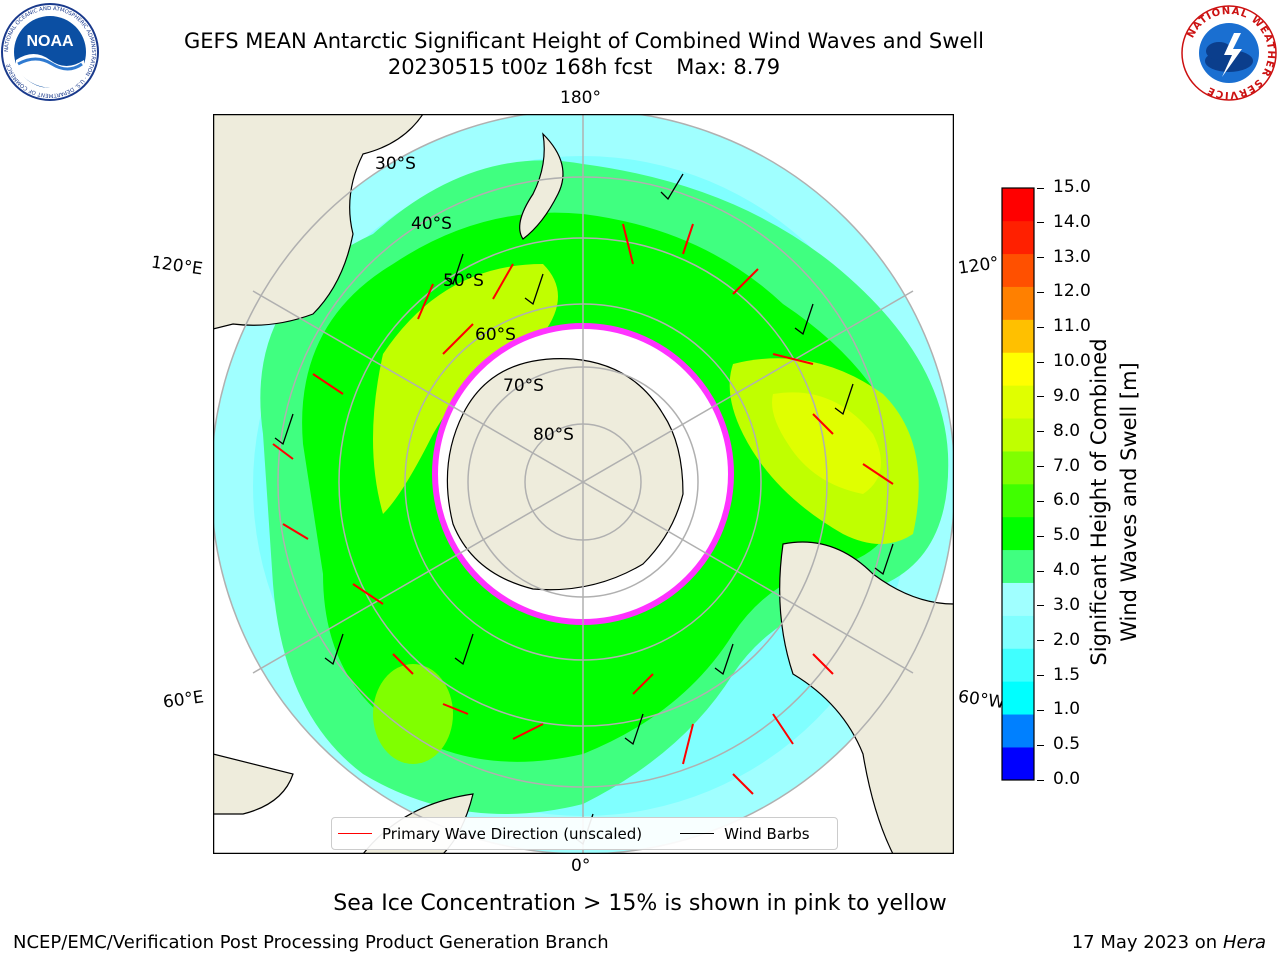 The height and width of the screenshot is (960, 1280). Describe the element at coordinates (1099, 502) in the screenshot. I see `colorbar-title-line1: Significant Height of Combined` at that location.